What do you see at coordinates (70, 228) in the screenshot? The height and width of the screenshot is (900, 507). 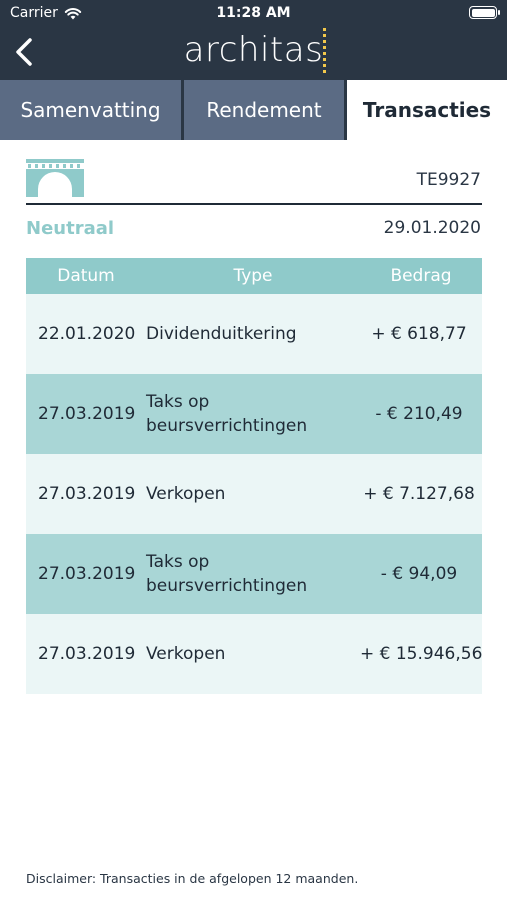 I see `profile-name: Neutraal` at bounding box center [70, 228].